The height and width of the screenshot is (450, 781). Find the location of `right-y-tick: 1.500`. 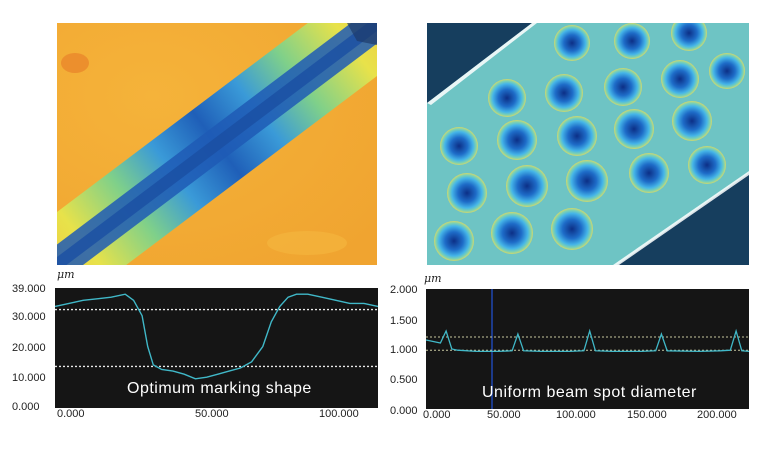

right-y-tick: 1.500 is located at coordinates (404, 321).